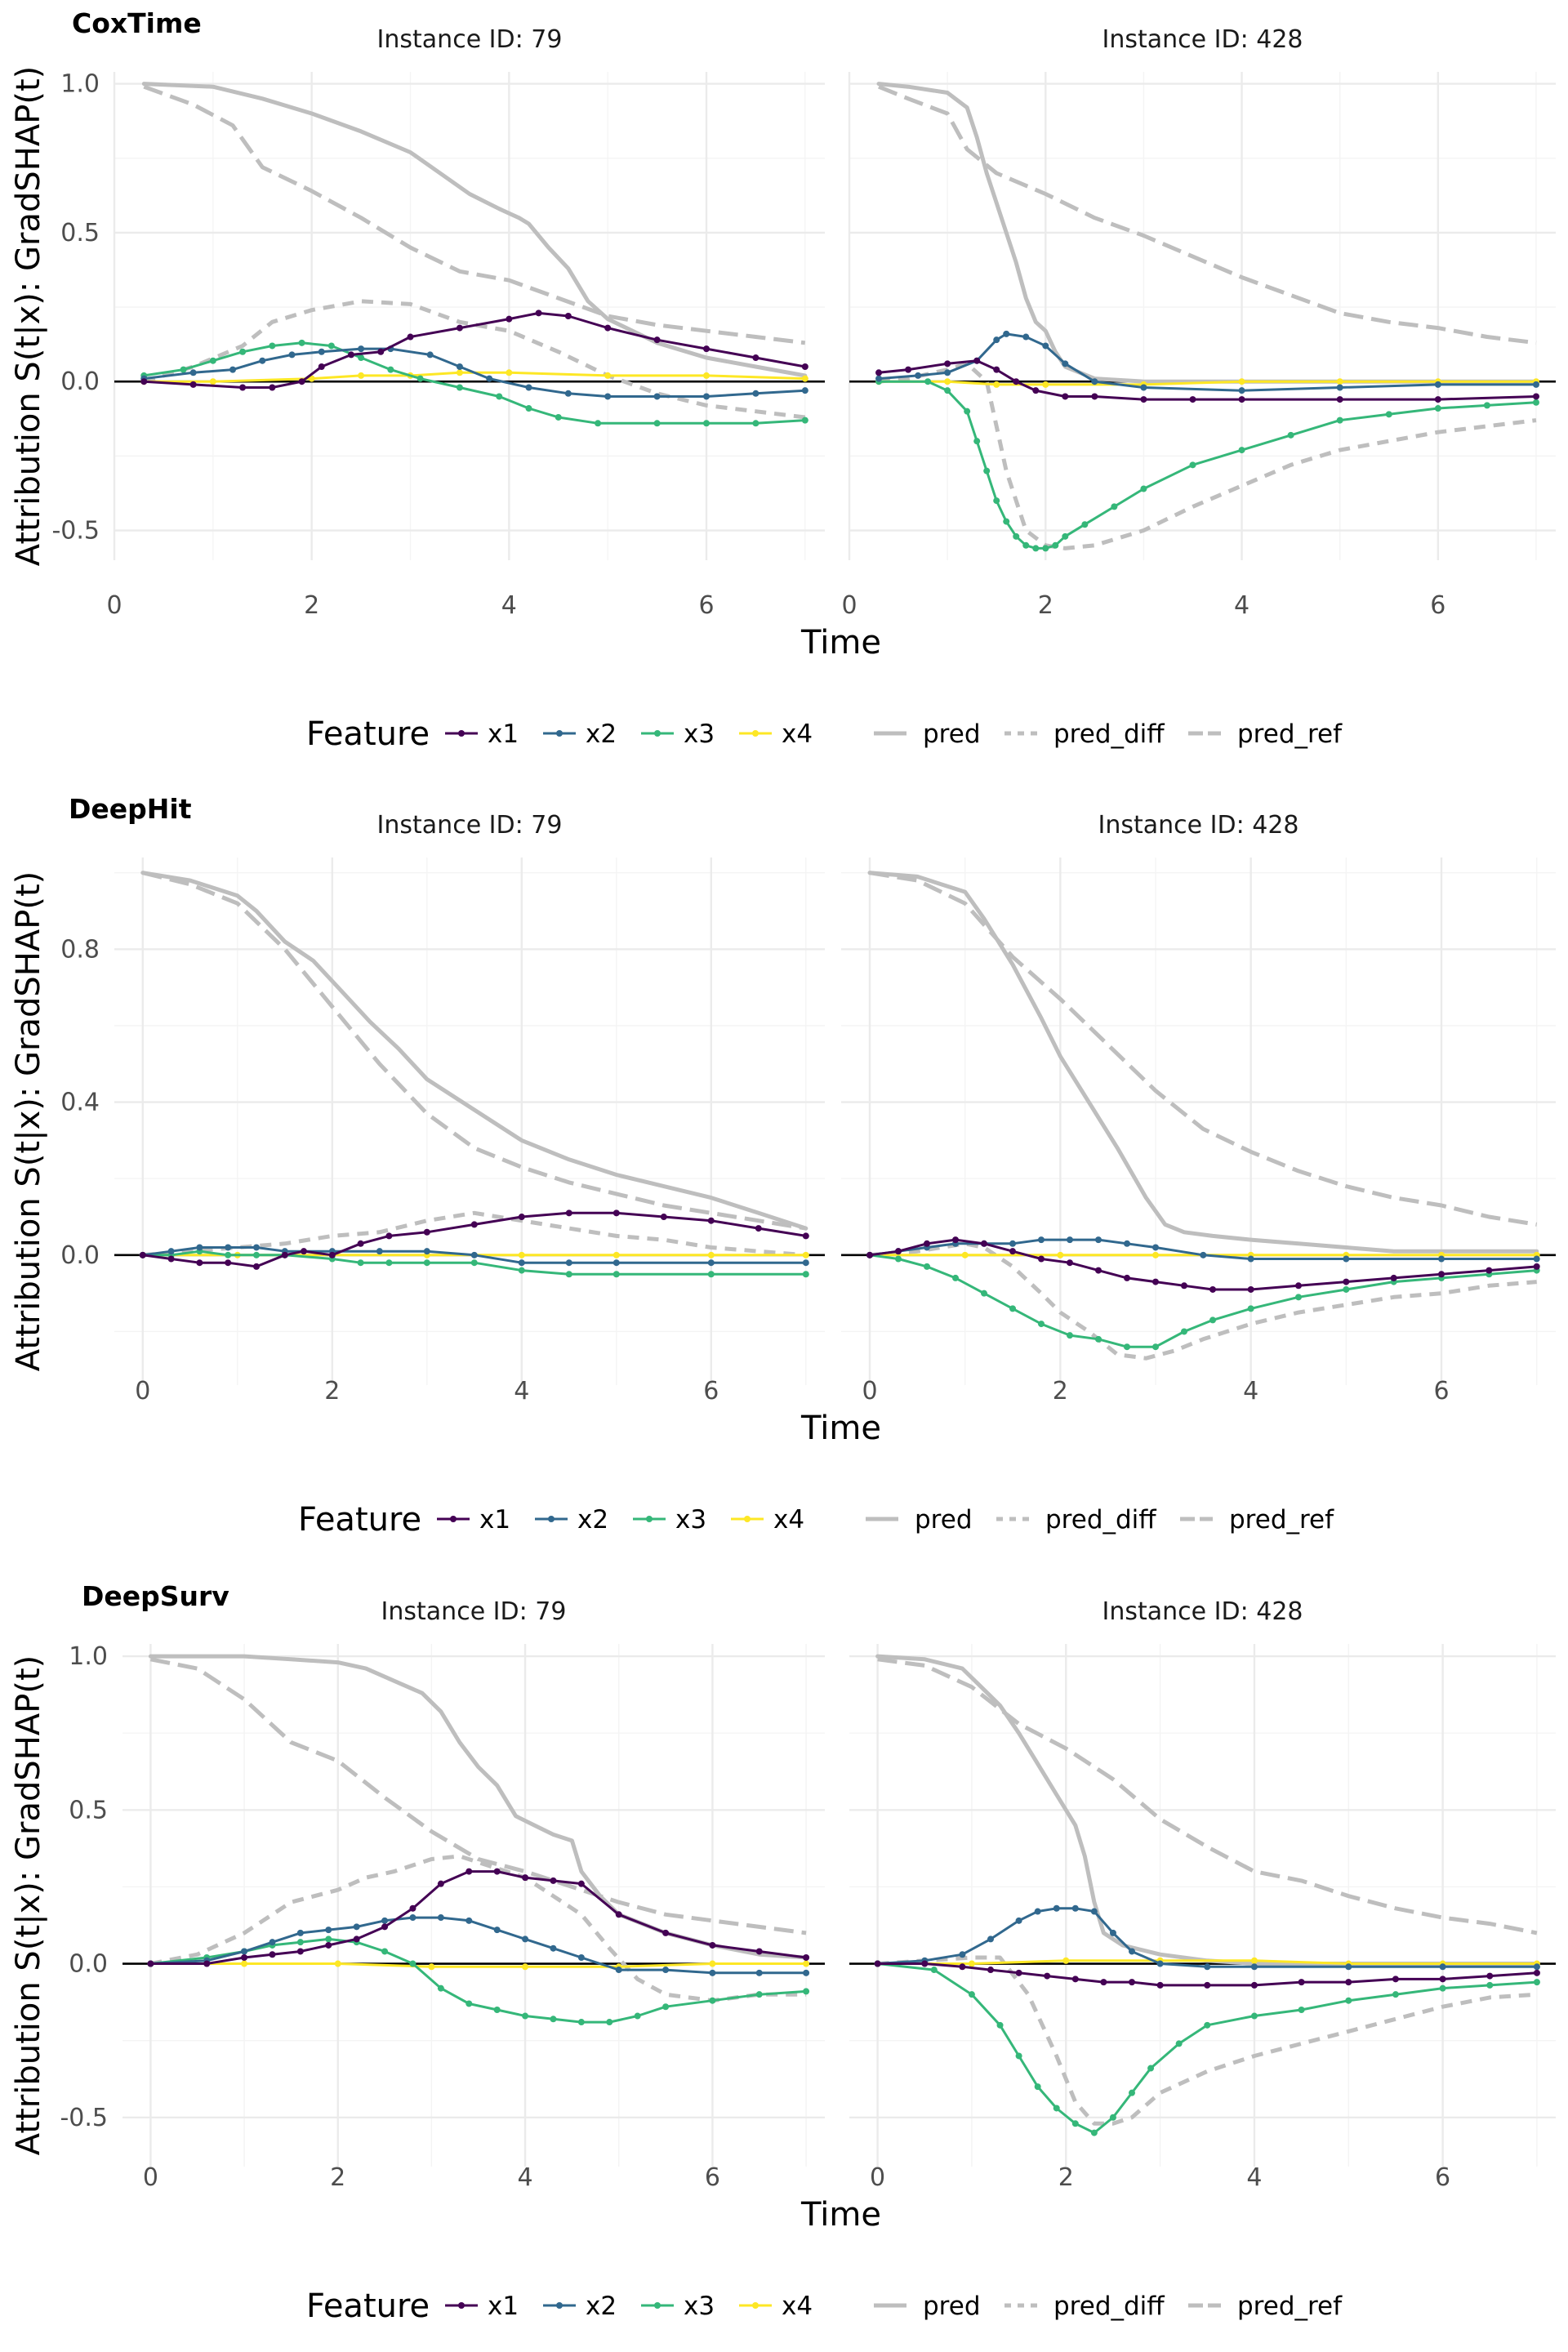 The height and width of the screenshot is (2352, 1568). Describe the element at coordinates (559, 733) in the screenshot. I see `legend-key-point-x2` at that location.